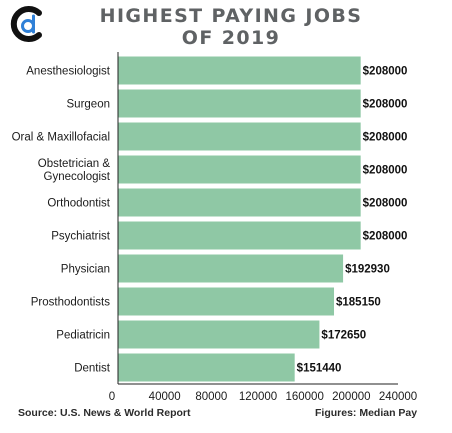  Describe the element at coordinates (165, 397) in the screenshot. I see `x-tick-label-1: 40000` at that location.